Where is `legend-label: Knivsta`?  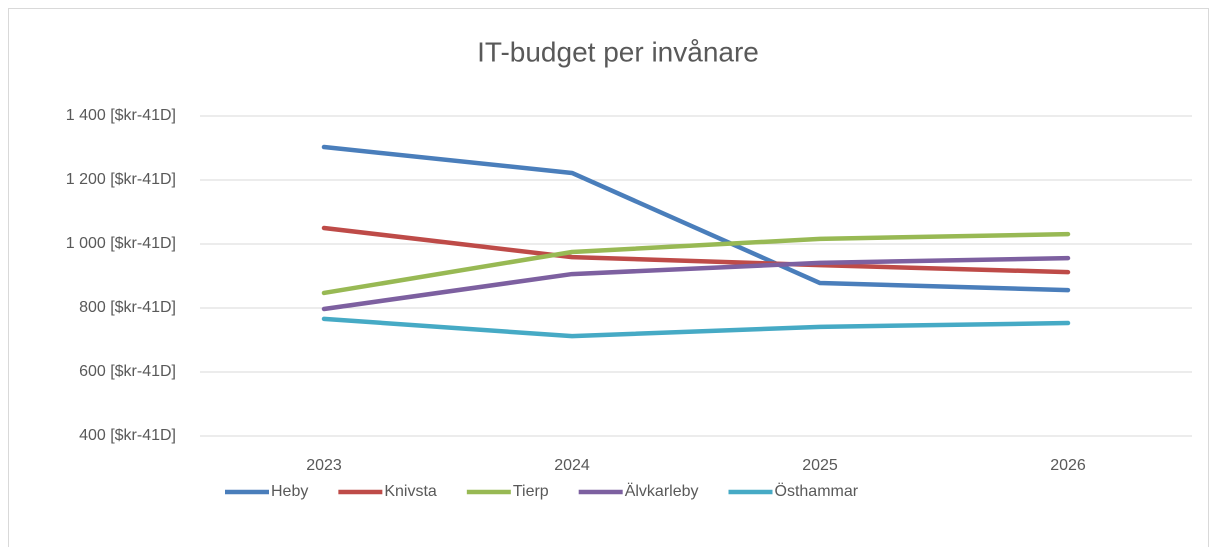 legend-label: Knivsta is located at coordinates (410, 491).